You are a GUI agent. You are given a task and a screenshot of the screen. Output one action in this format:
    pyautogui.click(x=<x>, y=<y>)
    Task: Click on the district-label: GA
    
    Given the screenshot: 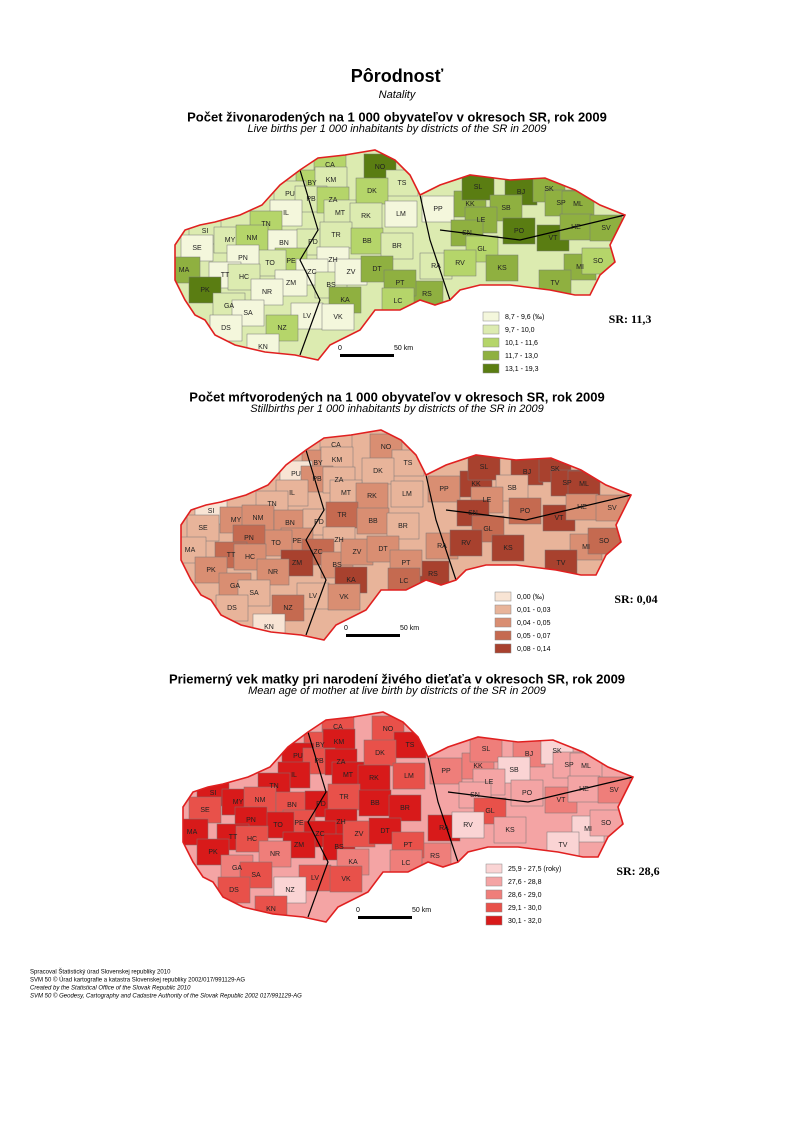 What is the action you would take?
    pyautogui.click(x=235, y=586)
    